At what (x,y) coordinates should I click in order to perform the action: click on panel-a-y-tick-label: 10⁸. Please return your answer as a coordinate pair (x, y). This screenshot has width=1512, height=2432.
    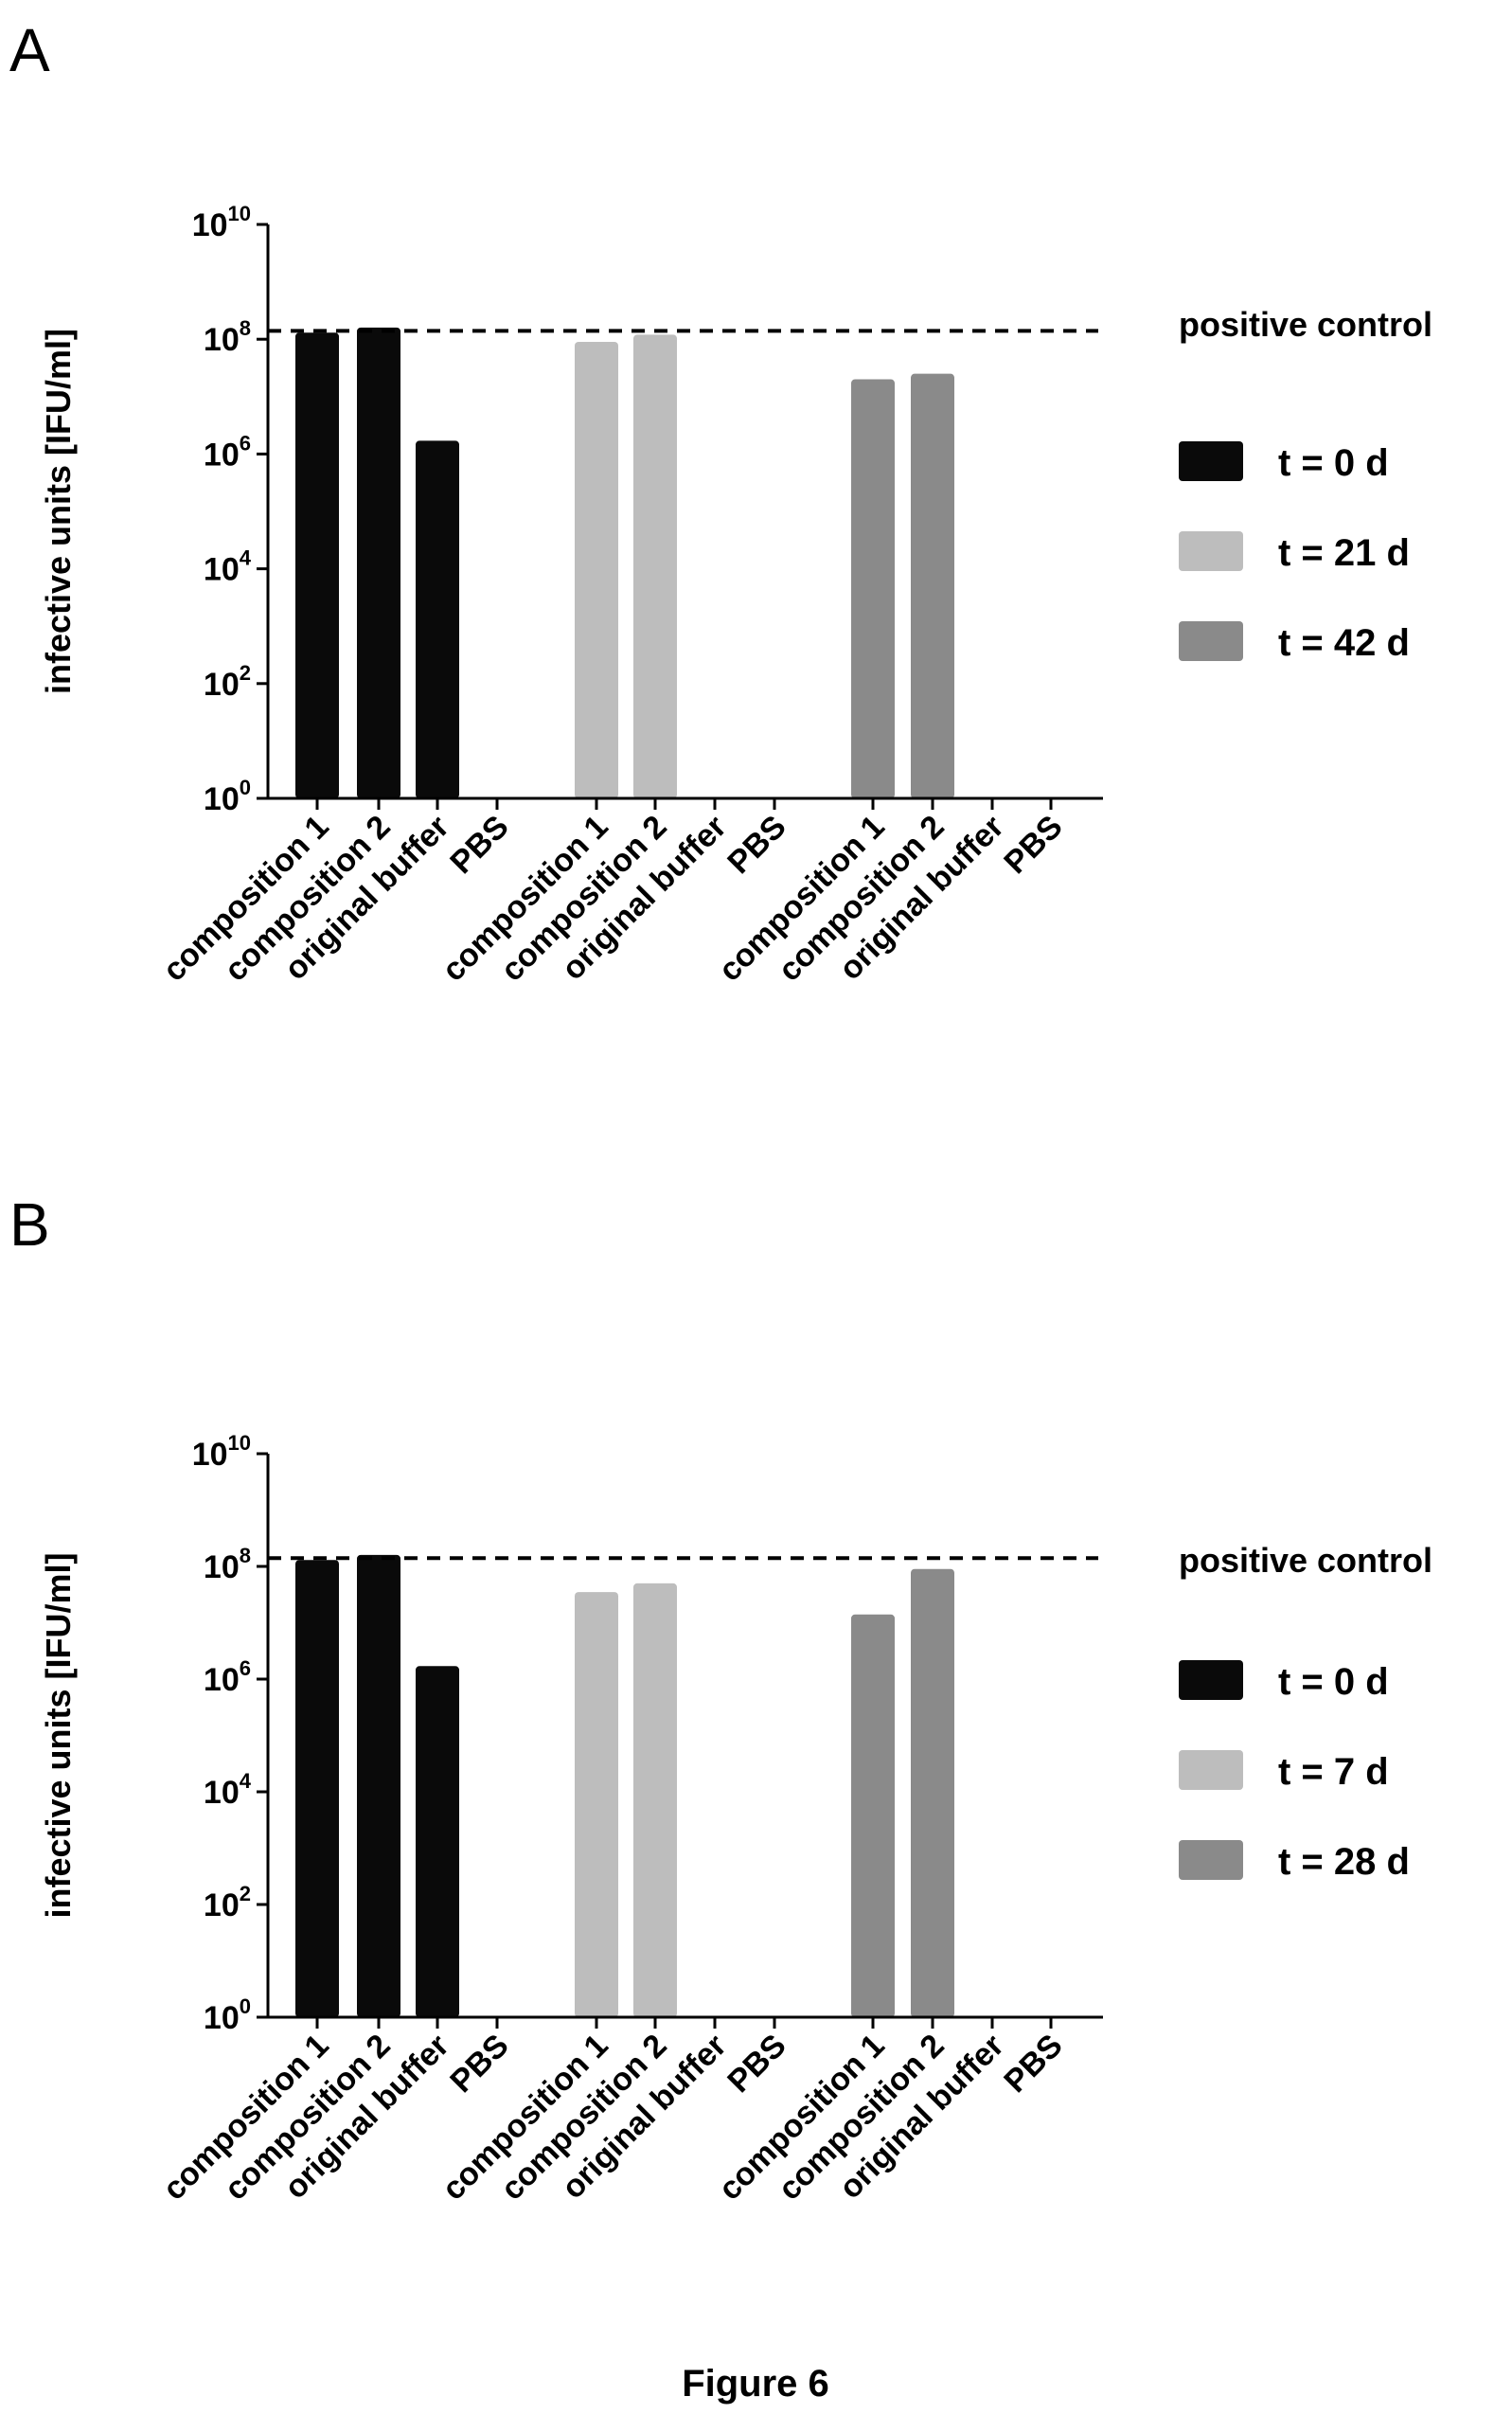
    Looking at the image, I should click on (227, 337).